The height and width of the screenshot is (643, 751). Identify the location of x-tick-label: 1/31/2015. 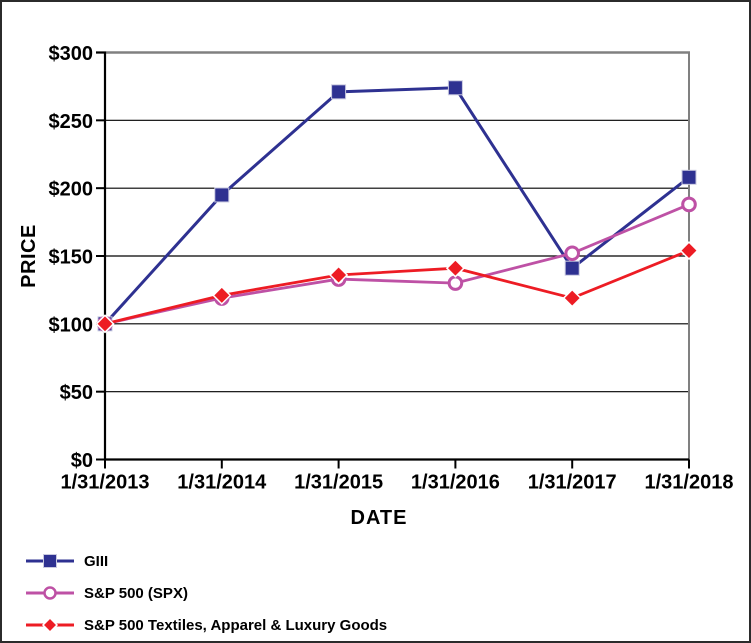
(338, 483).